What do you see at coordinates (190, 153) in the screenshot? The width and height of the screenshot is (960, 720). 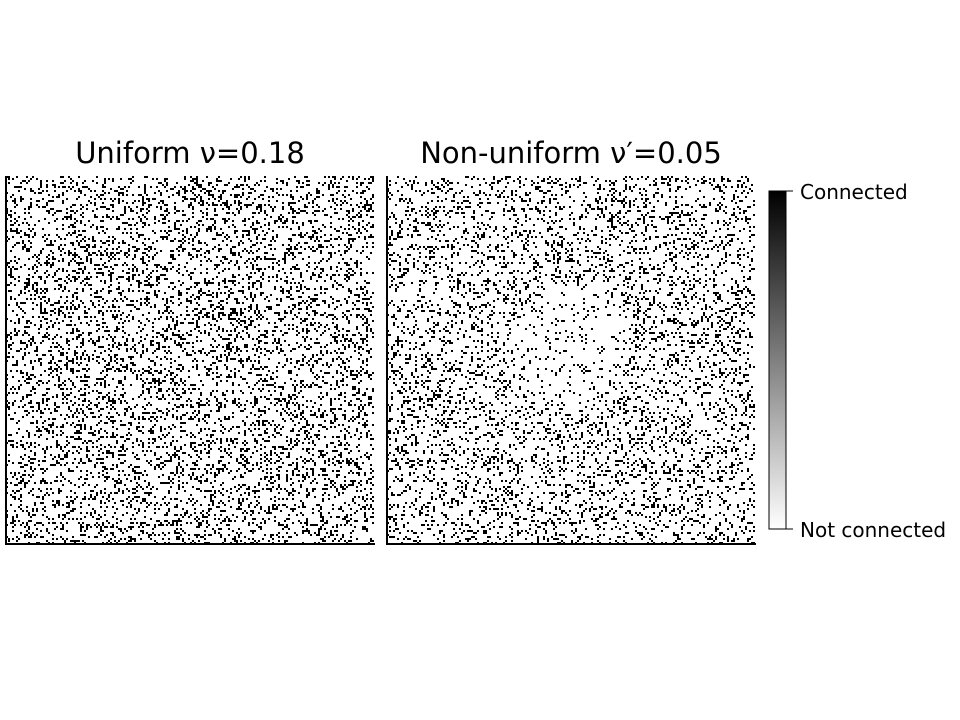 I see `panel-title-uniform: Uniform ν=0.18` at bounding box center [190, 153].